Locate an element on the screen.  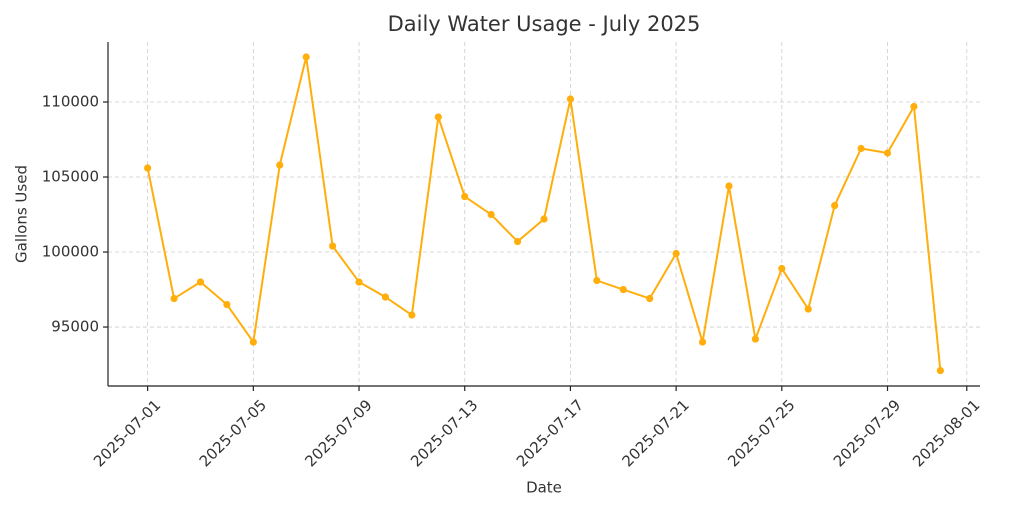
x-tick-label: 2025-07-09 is located at coordinates (338, 433).